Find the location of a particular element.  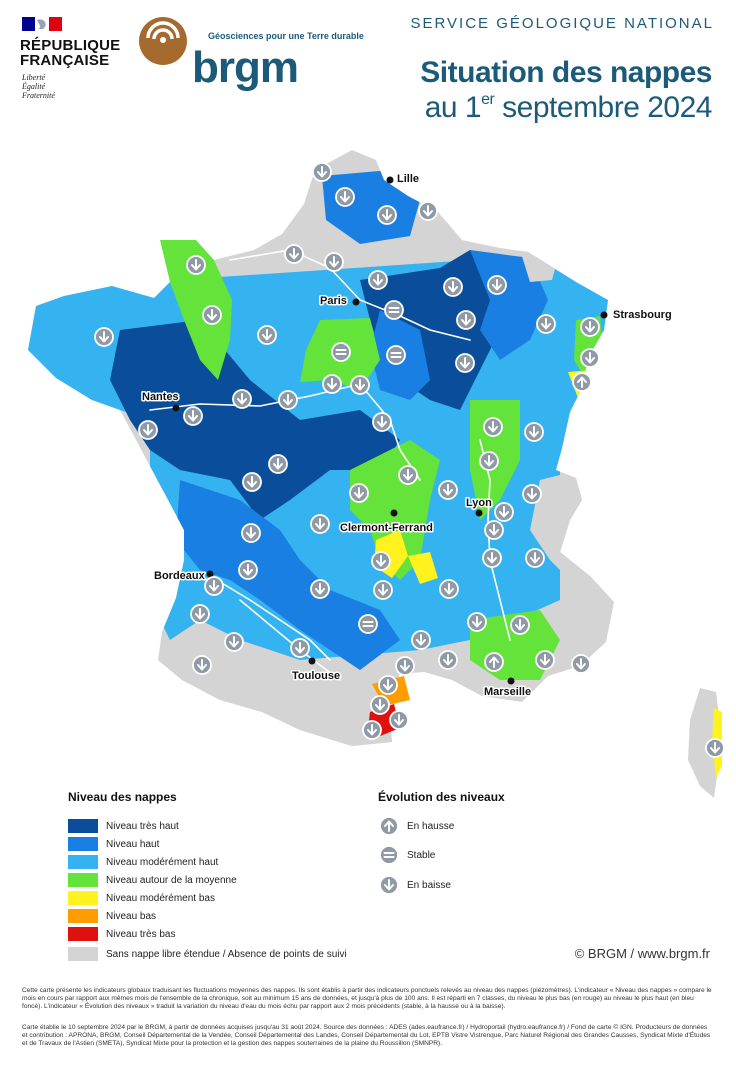

legend-label-baisse: En baisse is located at coordinates (429, 885).